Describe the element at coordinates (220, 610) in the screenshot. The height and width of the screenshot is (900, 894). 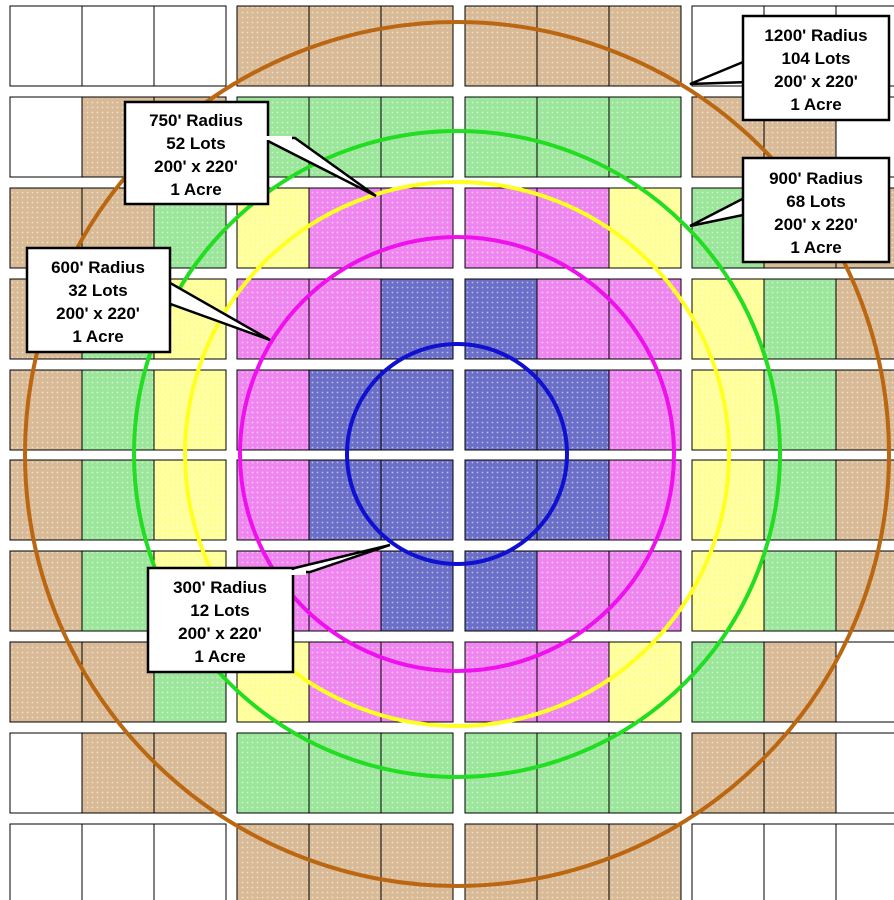
I see `callout-300-line2: 12 Lots` at that location.